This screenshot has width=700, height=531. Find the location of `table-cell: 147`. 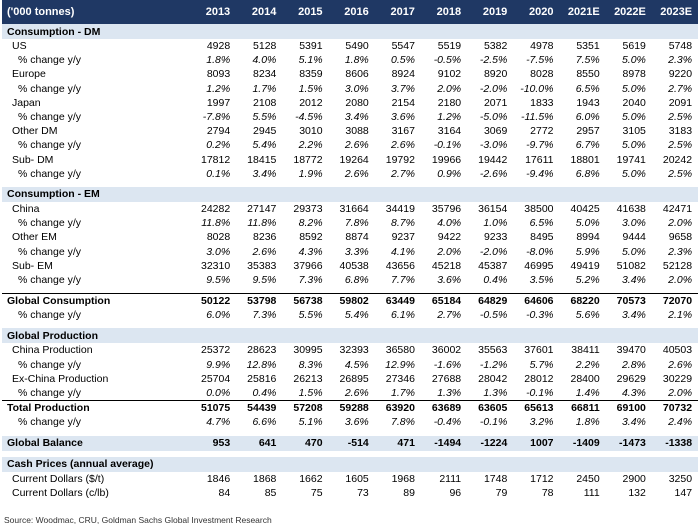

table-cell: 147 is located at coordinates (683, 492).